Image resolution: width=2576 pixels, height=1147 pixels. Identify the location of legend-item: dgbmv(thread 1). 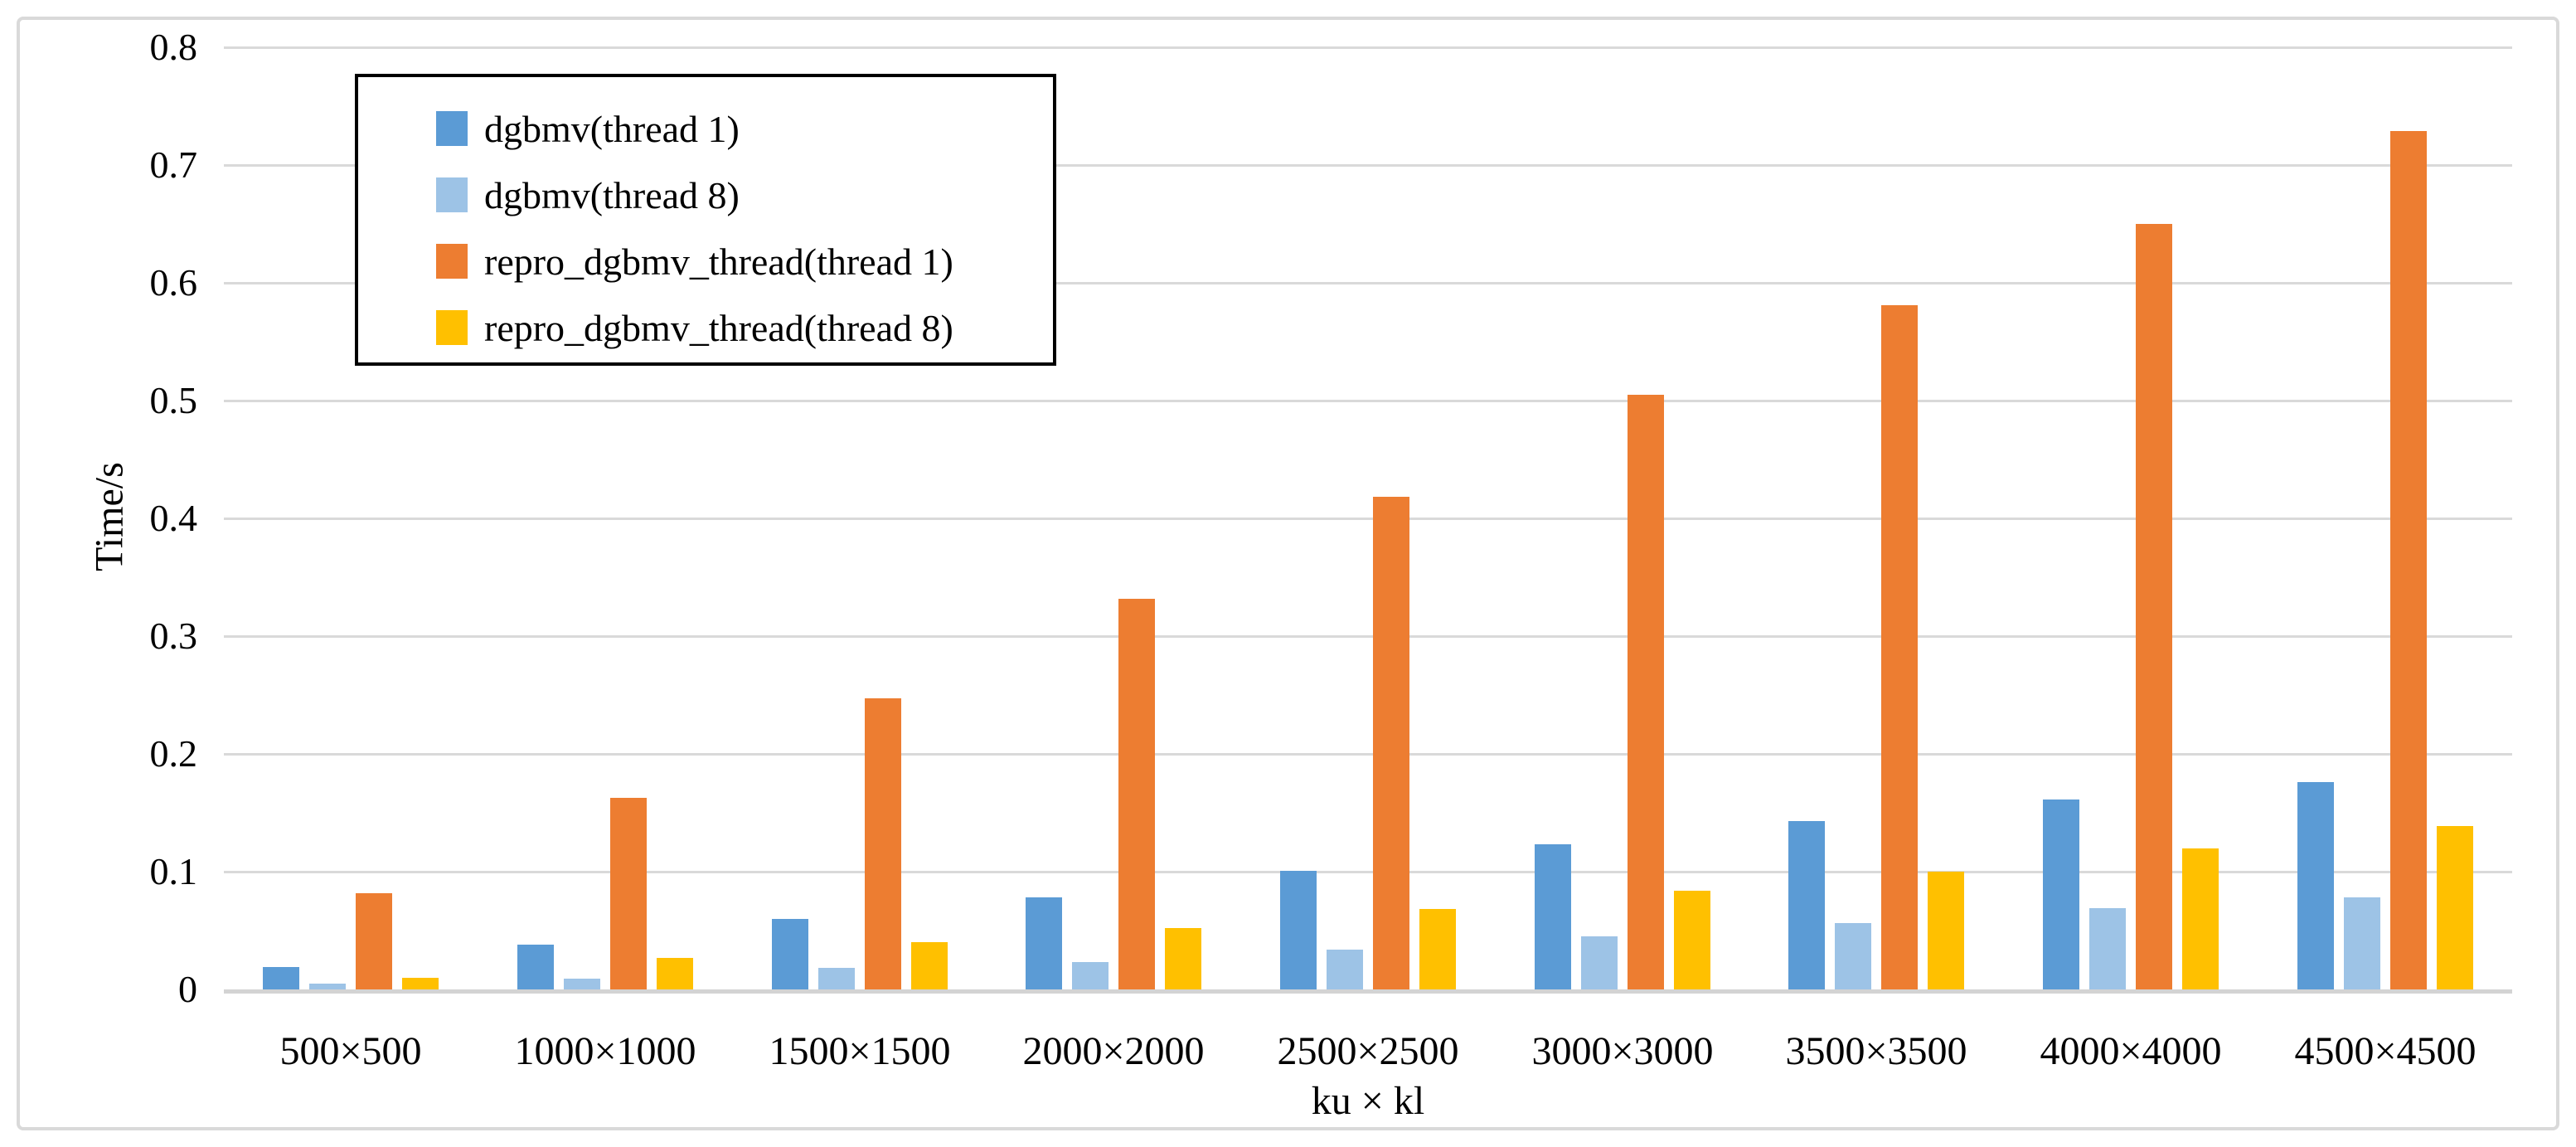
(705, 128).